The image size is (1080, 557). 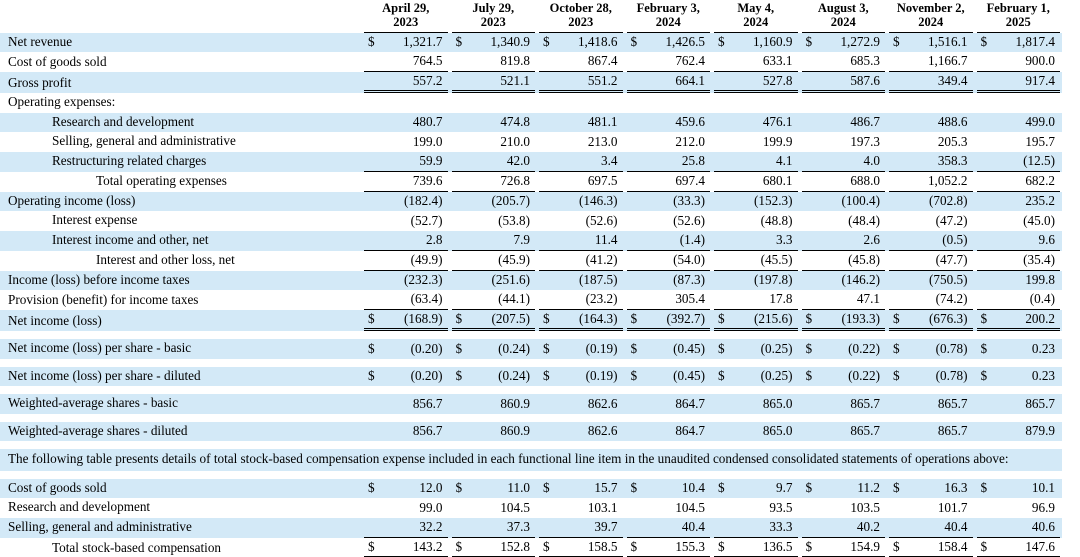 What do you see at coordinates (406, 508) in the screenshot?
I see `value-box: 99.0` at bounding box center [406, 508].